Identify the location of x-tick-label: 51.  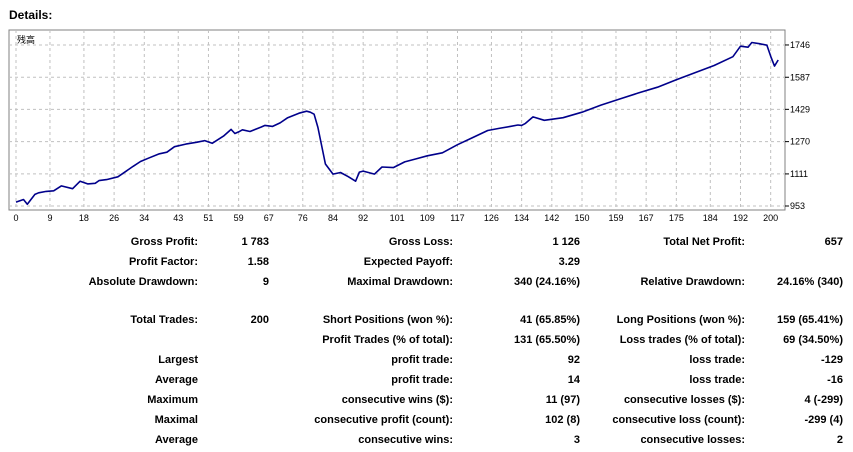
(208, 218).